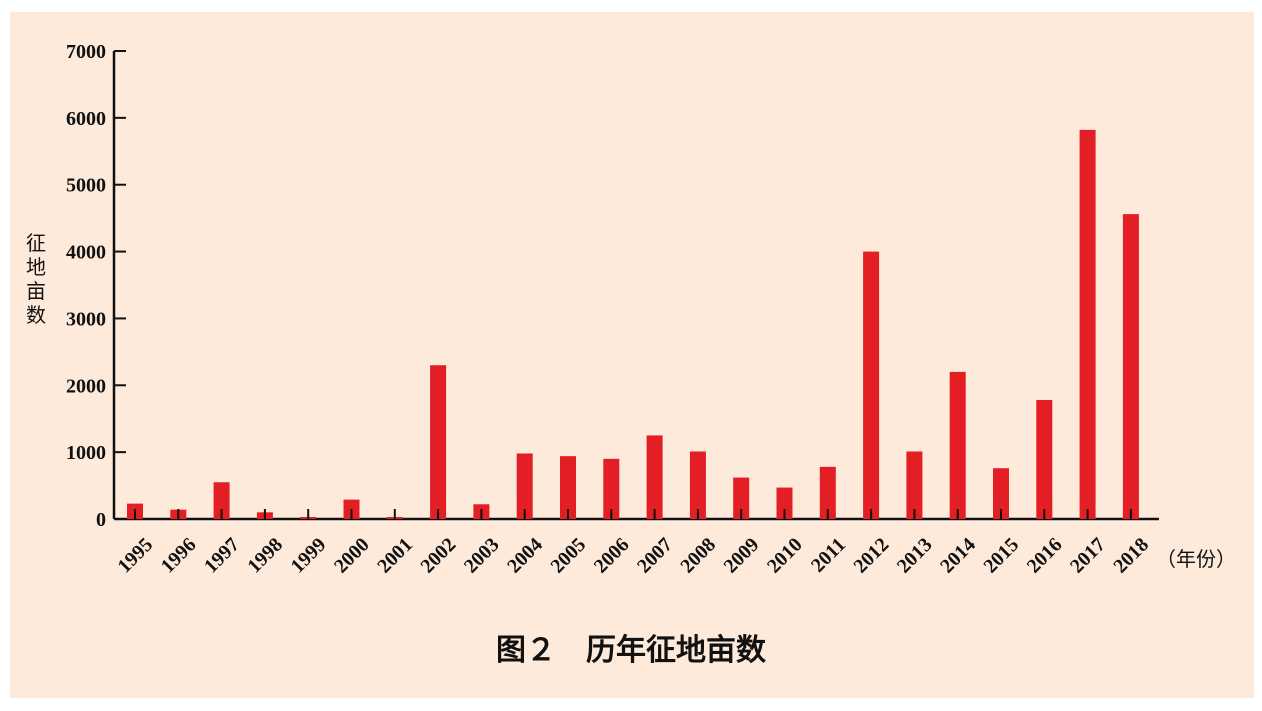 This screenshot has width=1262, height=711. What do you see at coordinates (872, 556) in the screenshot?
I see `x-tick-label: 2012` at bounding box center [872, 556].